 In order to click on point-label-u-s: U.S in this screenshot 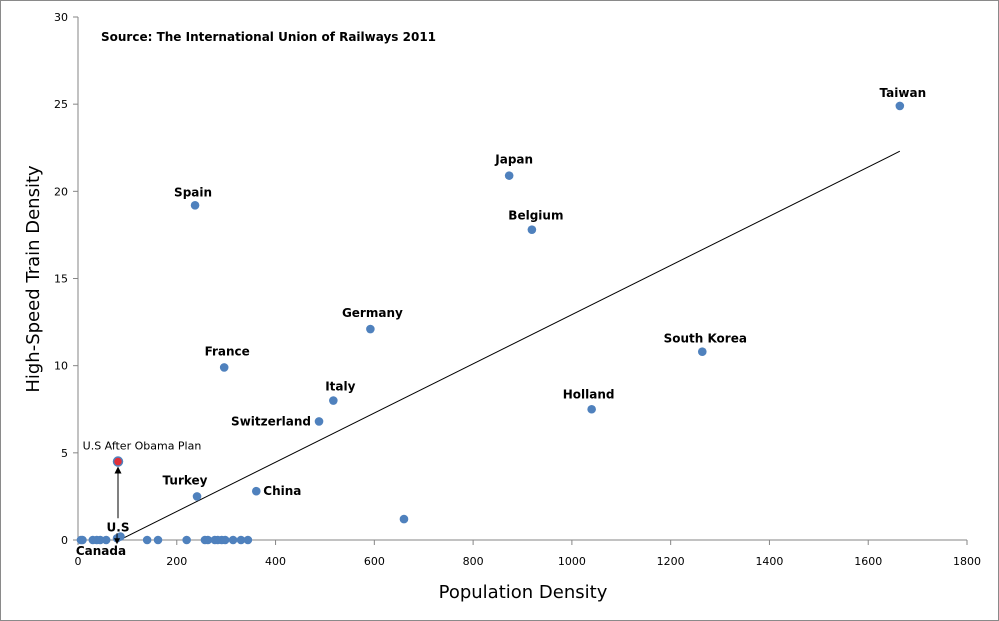, I will do `click(118, 527)`.